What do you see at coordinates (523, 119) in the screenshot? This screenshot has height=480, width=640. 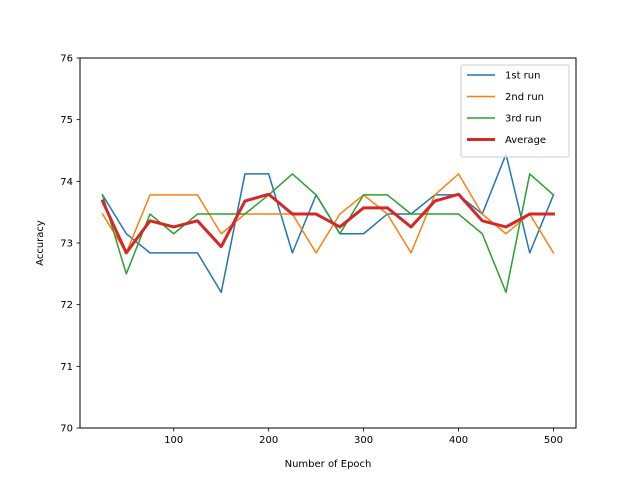 I see `legend-label-3: 3rd run` at bounding box center [523, 119].